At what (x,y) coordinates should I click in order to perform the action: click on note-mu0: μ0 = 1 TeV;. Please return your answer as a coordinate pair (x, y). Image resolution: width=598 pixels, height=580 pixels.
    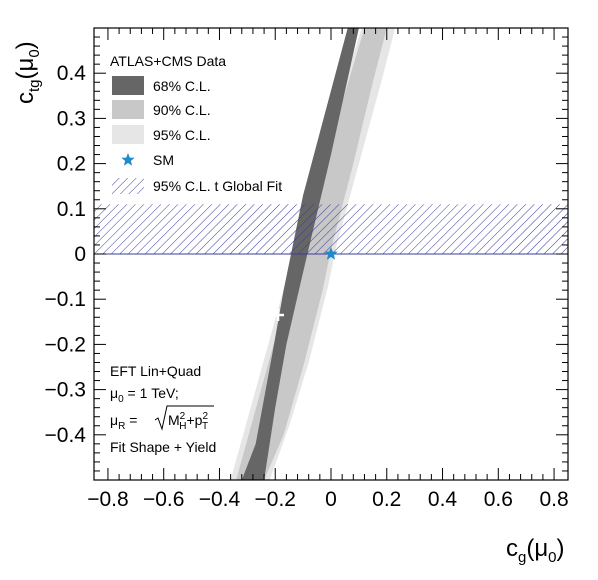
    Looking at the image, I should click on (144, 395).